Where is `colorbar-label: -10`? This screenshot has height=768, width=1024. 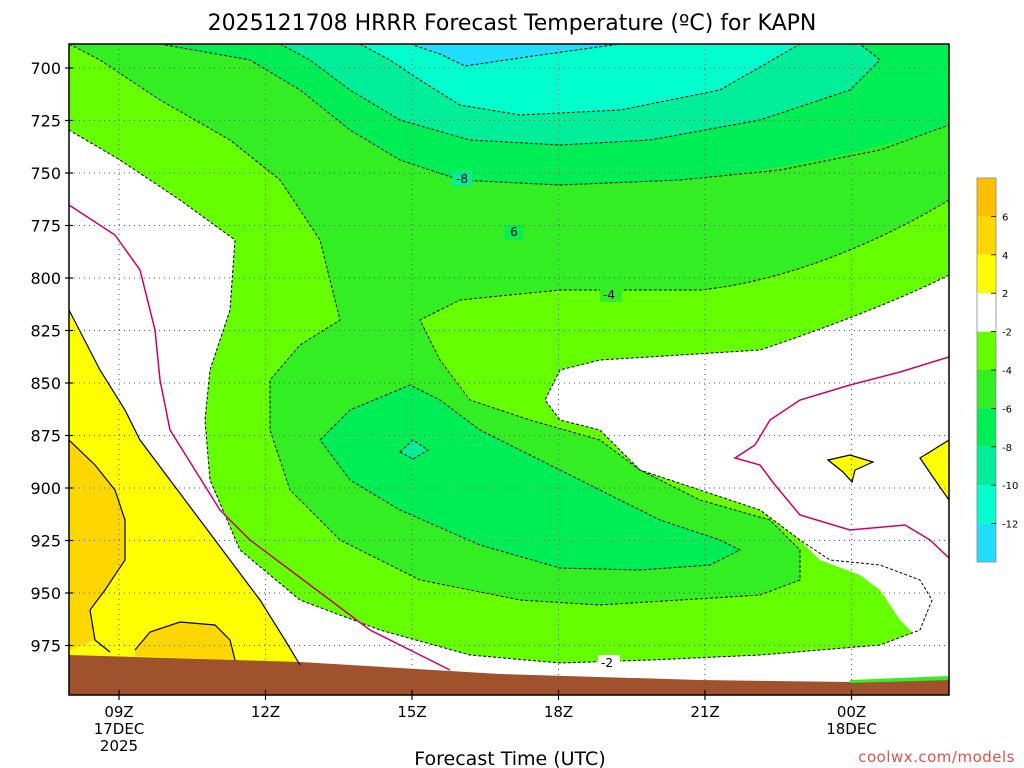
colorbar-label: -10 is located at coordinates (1010, 486).